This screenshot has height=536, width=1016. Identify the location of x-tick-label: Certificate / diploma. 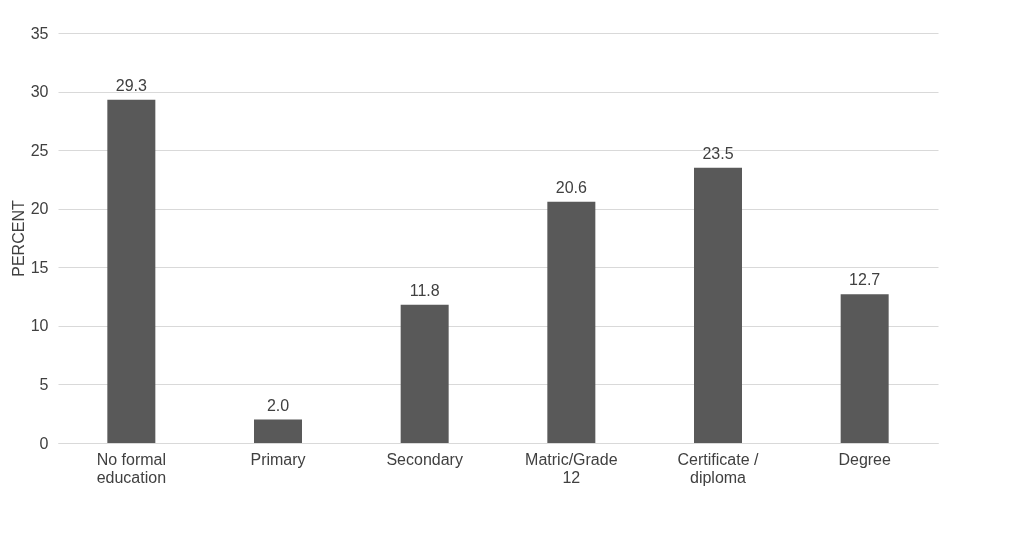
(718, 468).